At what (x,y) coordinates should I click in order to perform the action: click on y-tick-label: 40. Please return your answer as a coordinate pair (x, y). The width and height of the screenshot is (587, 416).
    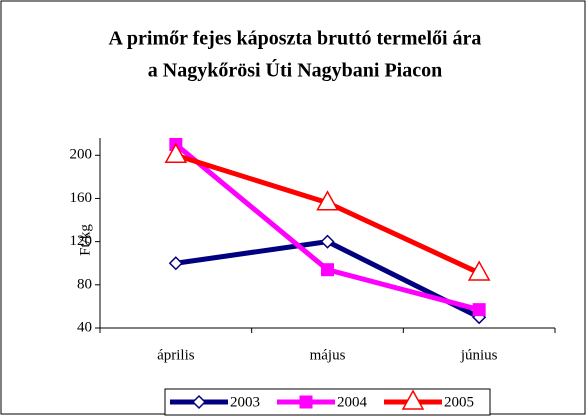
    Looking at the image, I should click on (84, 327).